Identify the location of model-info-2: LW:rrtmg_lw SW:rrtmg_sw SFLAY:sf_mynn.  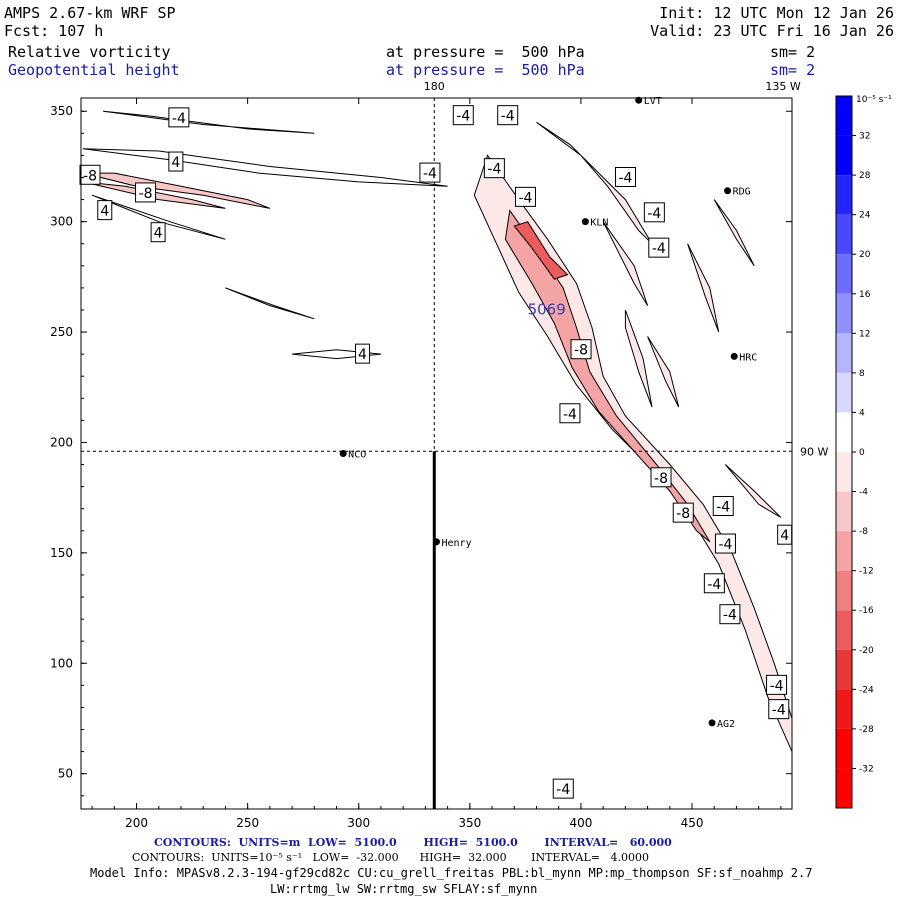
(404, 889).